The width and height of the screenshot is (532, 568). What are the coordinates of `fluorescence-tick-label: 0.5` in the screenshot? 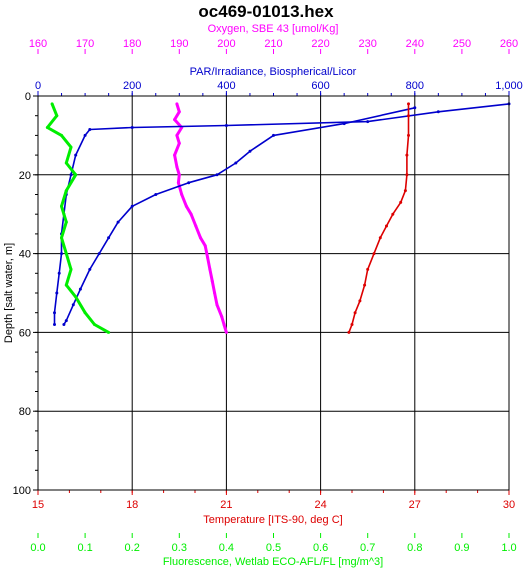 It's located at (273, 548).